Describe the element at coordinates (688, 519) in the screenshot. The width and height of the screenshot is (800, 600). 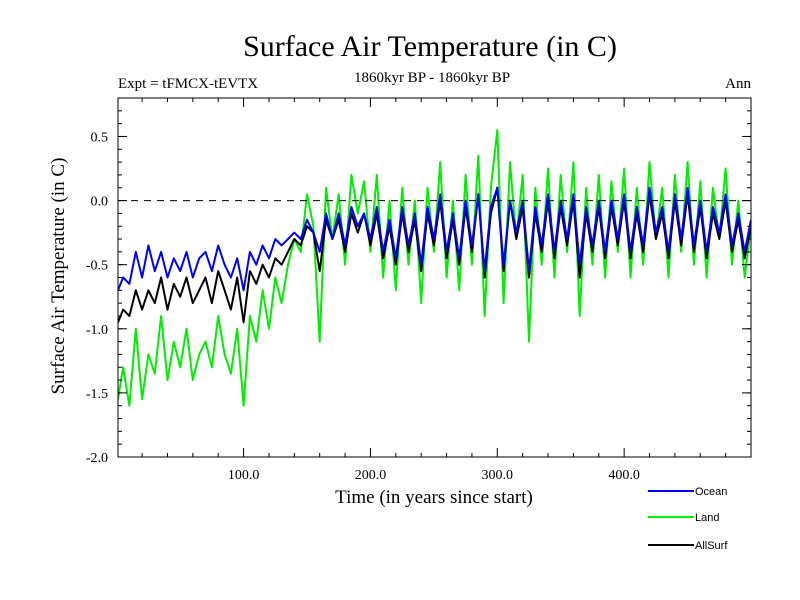
I see `legend: Ocean Land AllSurf` at that location.